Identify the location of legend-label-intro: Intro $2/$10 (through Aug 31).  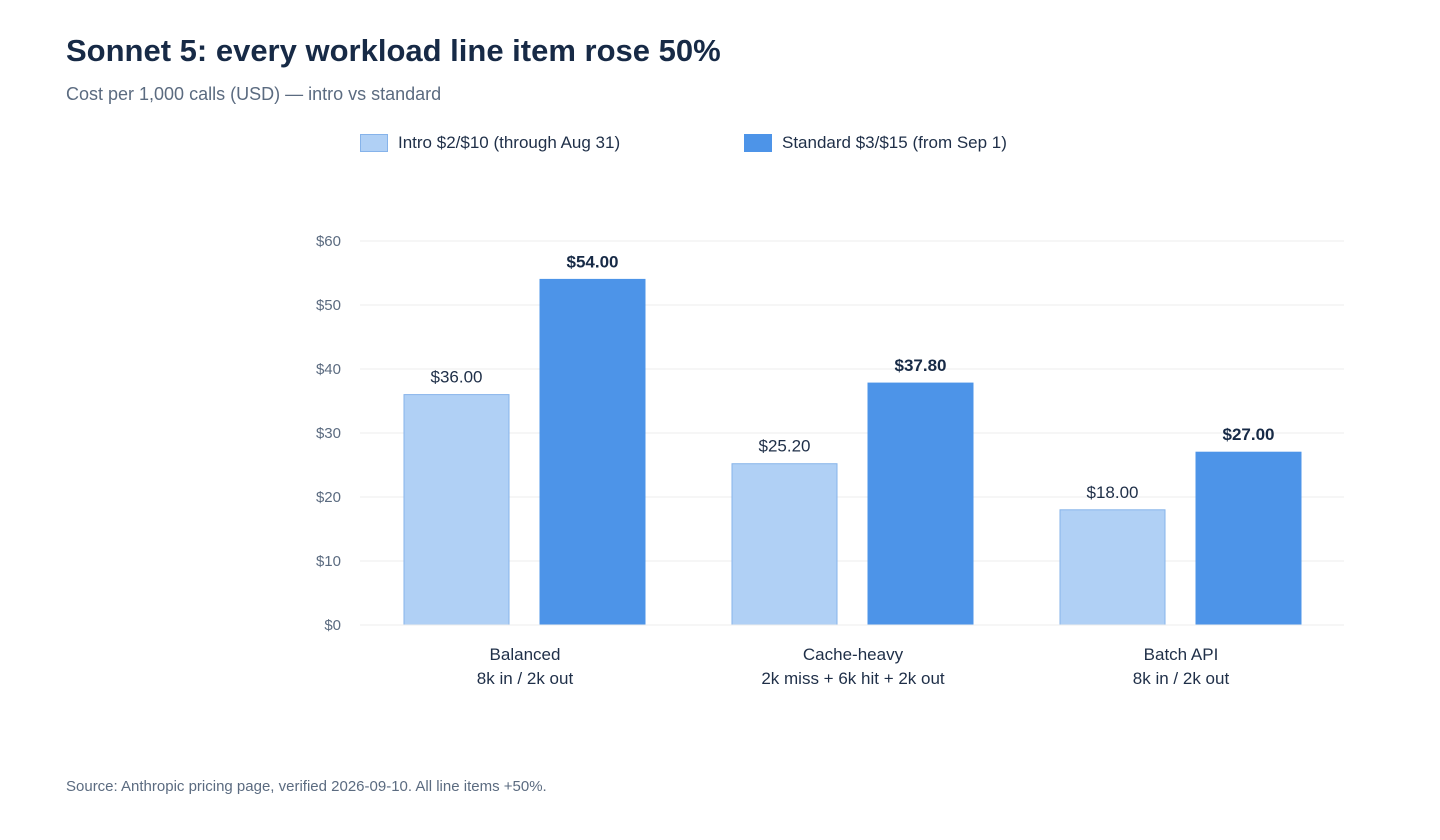
(509, 142).